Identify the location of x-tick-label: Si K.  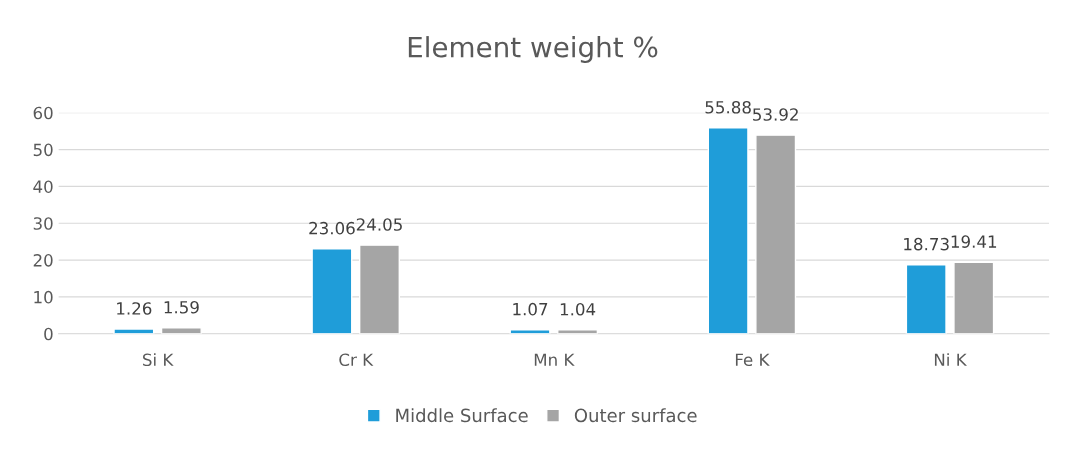
(158, 360).